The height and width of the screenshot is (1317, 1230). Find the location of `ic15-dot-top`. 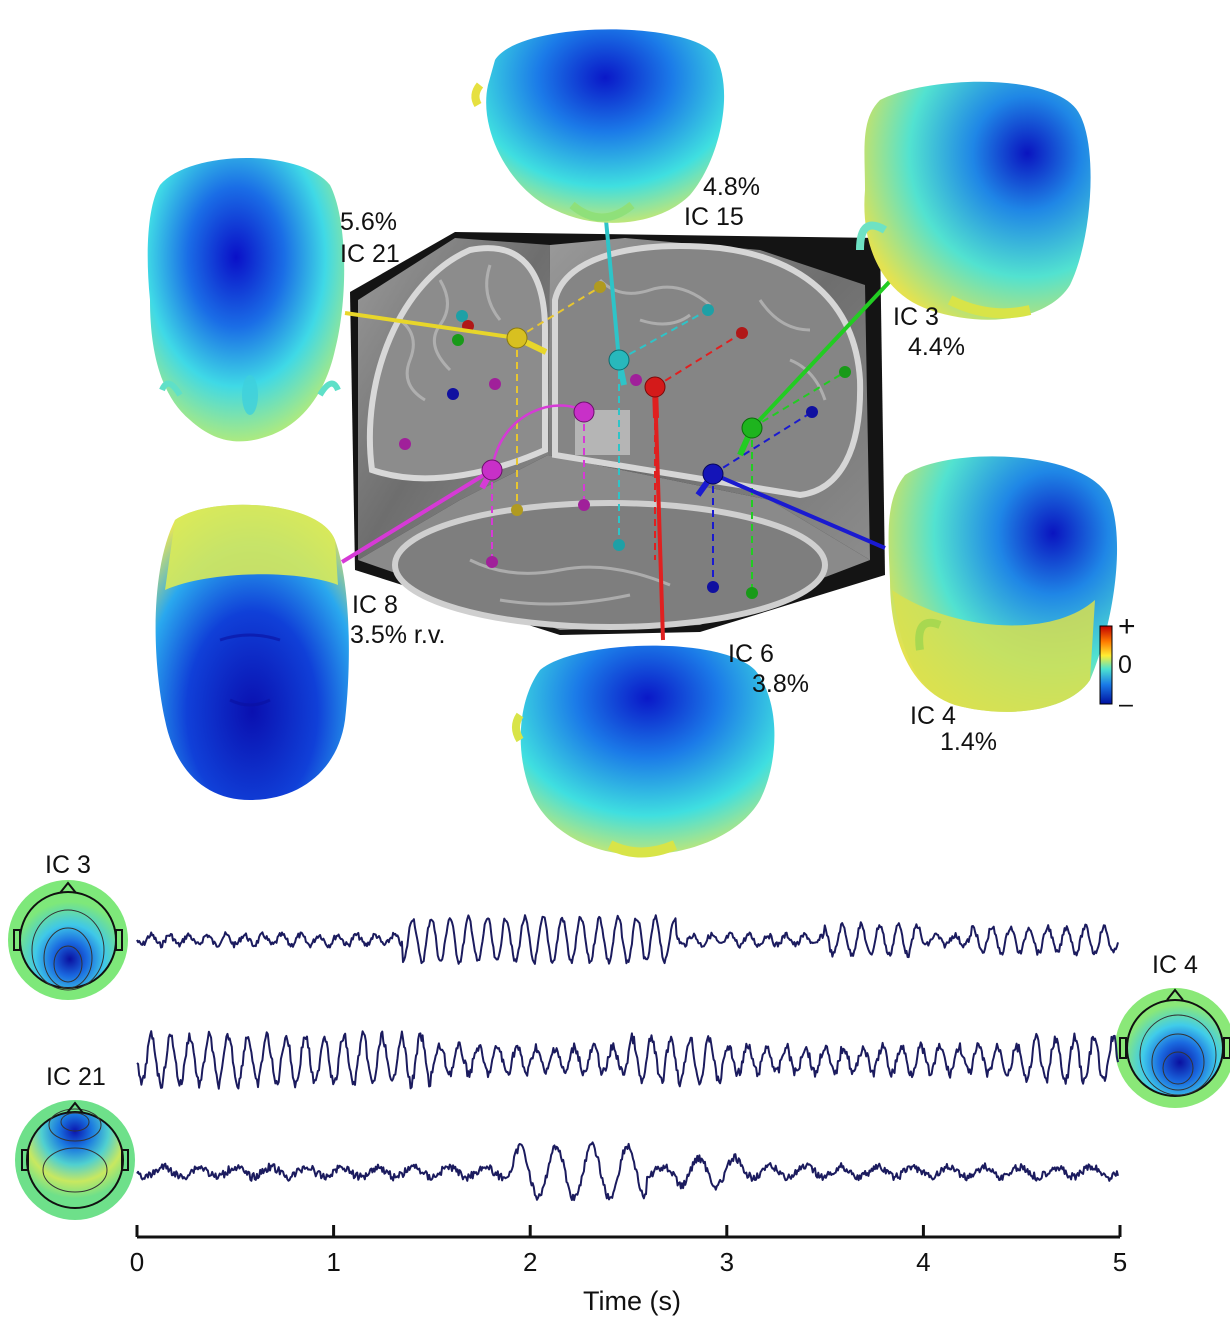

ic15-dot-top is located at coordinates (708, 310).